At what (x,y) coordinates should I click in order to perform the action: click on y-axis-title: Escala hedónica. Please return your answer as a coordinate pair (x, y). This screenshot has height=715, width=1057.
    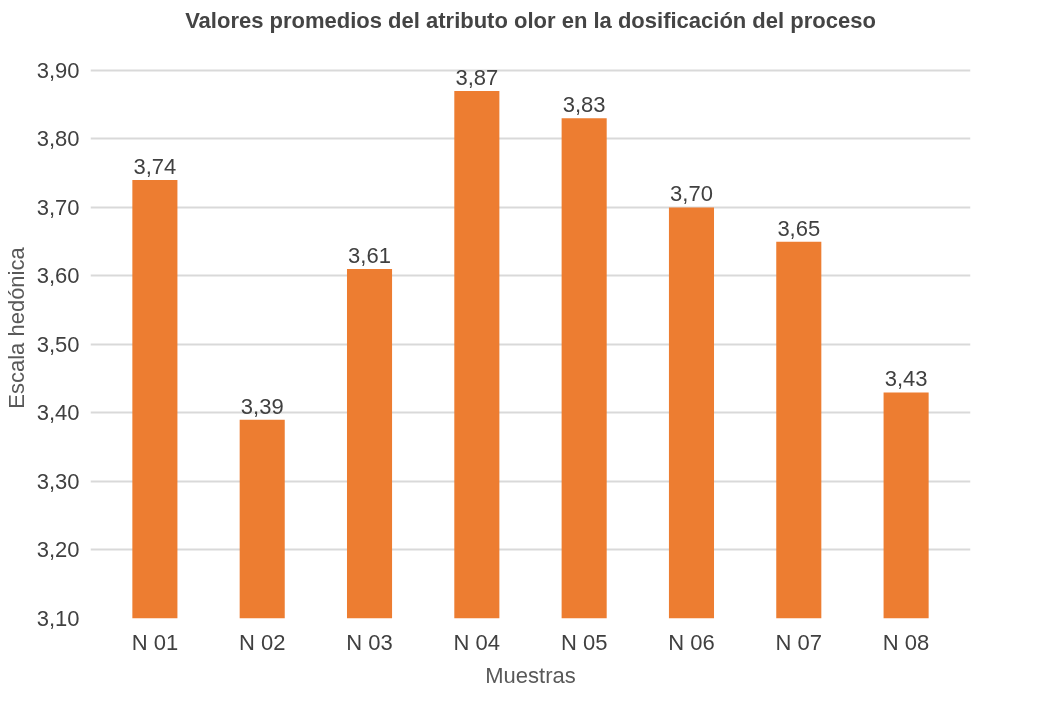
    Looking at the image, I should click on (16, 327).